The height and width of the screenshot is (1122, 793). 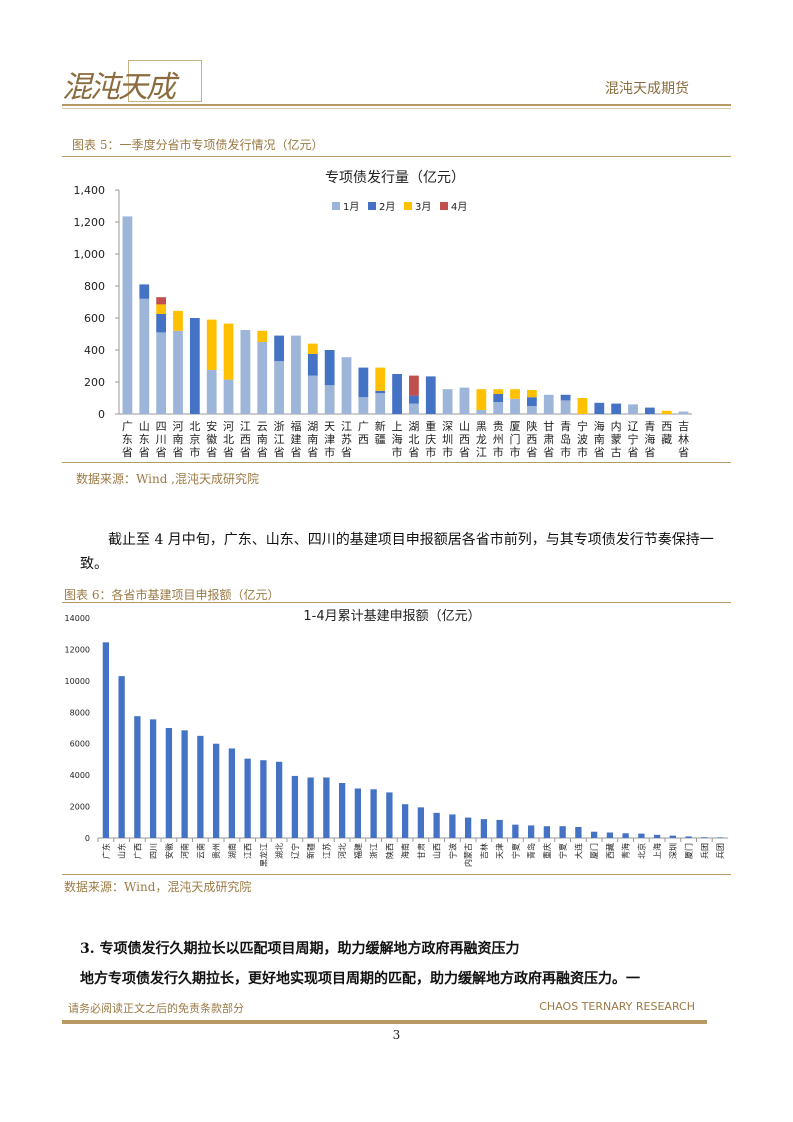 What do you see at coordinates (481, 426) in the screenshot?
I see `x-tick-label: 黑` at bounding box center [481, 426].